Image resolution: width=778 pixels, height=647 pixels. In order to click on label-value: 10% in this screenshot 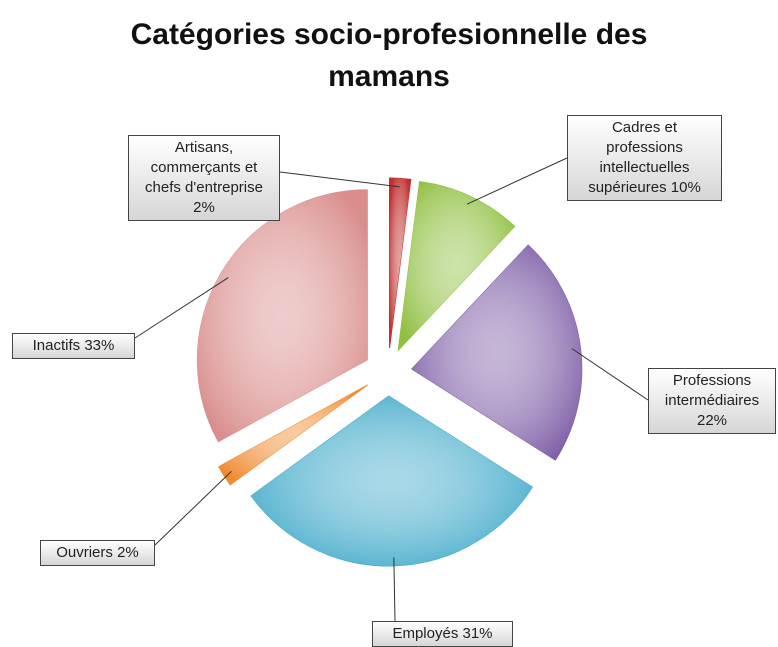, I will do `click(685, 187)`.